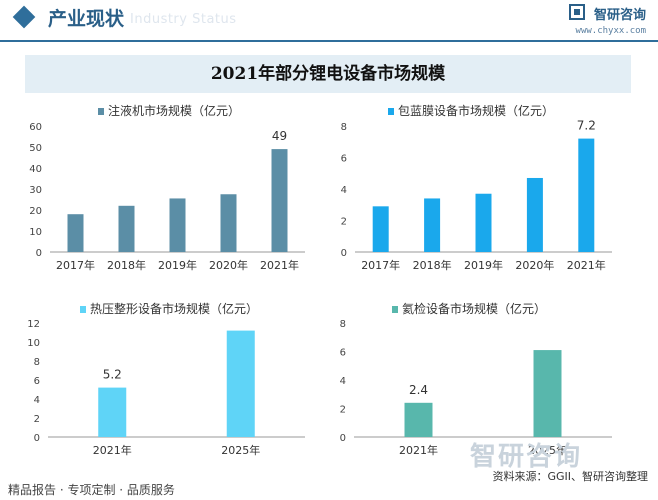  Describe the element at coordinates (35, 148) in the screenshot. I see `y-tick-label: 50` at that location.